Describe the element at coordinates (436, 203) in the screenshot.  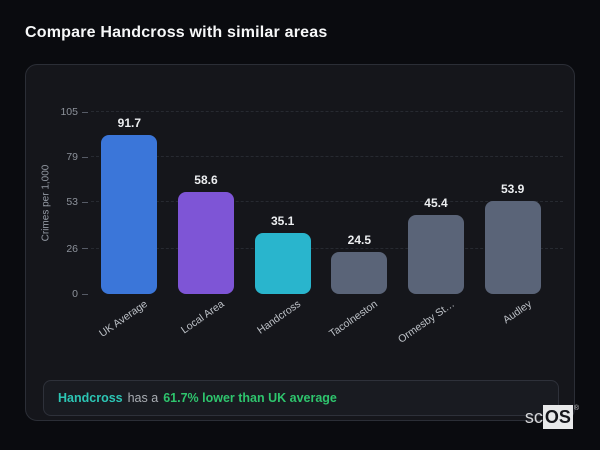
I see `bar-value-label: 45.4` at that location.